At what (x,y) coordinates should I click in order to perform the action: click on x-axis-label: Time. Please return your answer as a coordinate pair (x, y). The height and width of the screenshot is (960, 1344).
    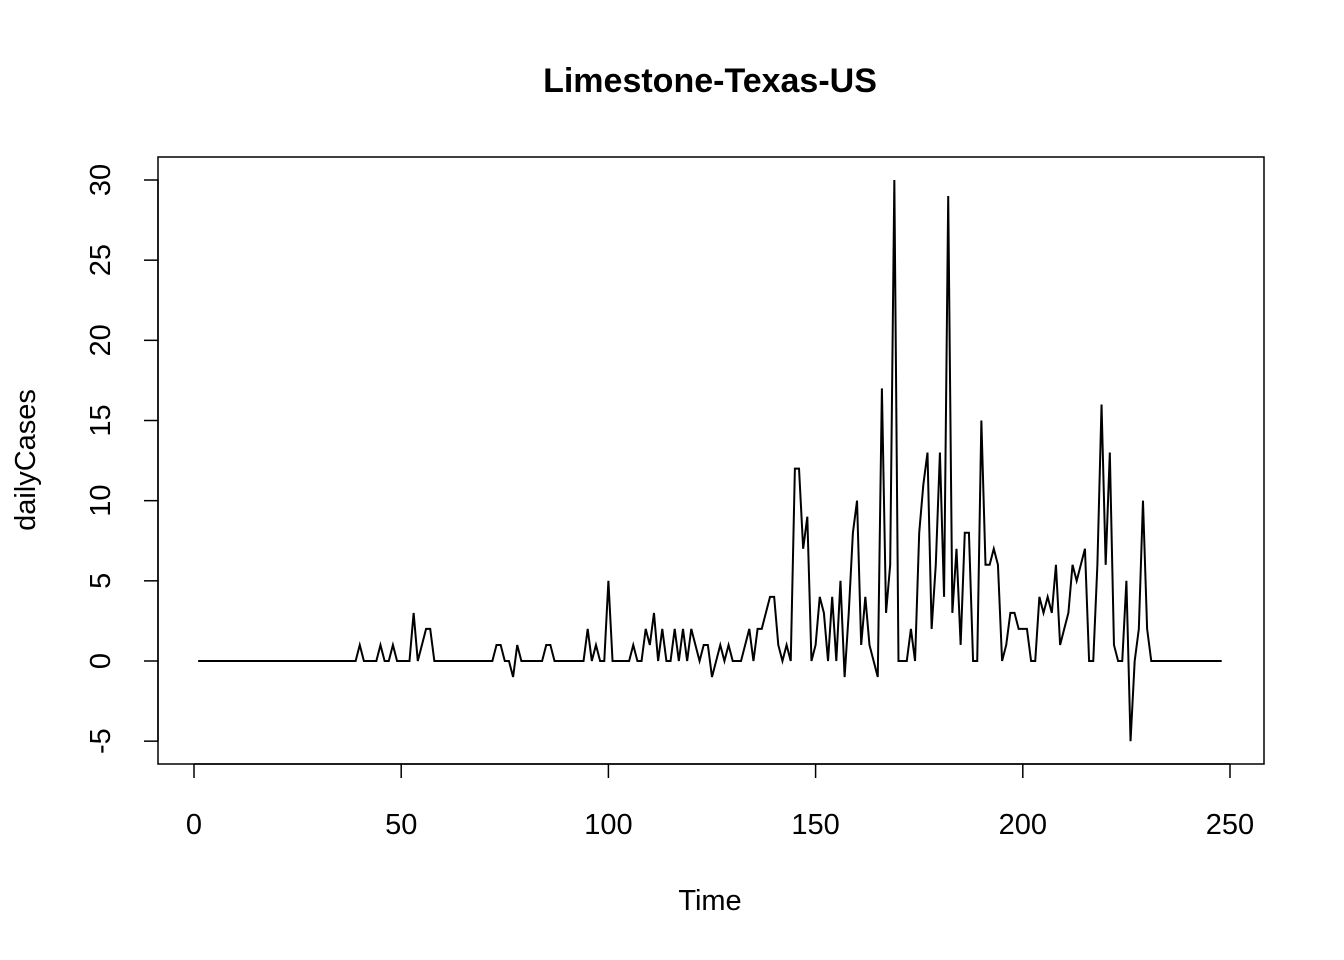
    Looking at the image, I should click on (709, 901).